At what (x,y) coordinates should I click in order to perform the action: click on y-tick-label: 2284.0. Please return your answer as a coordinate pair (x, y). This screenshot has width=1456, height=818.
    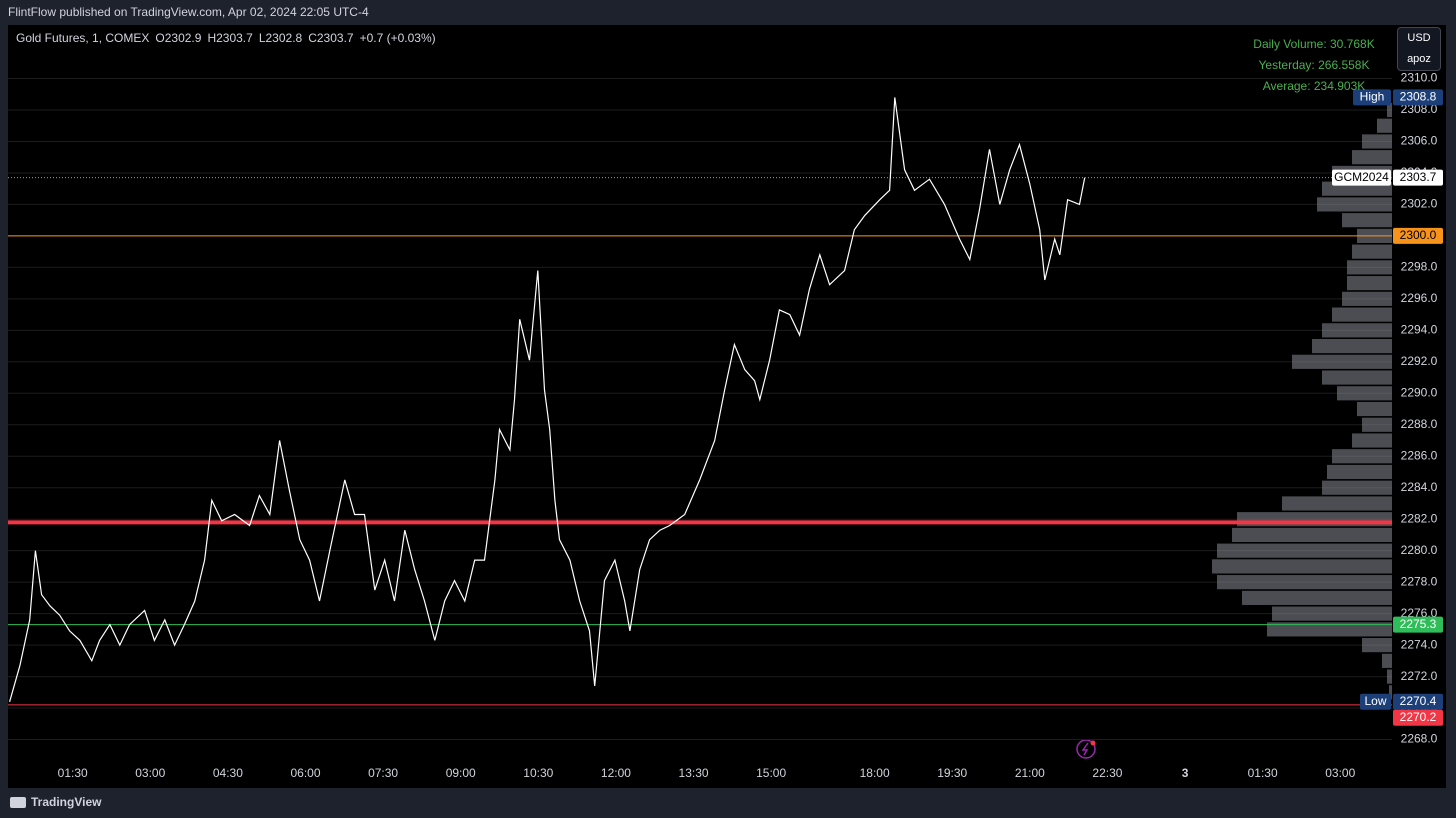
    Looking at the image, I should click on (1419, 487).